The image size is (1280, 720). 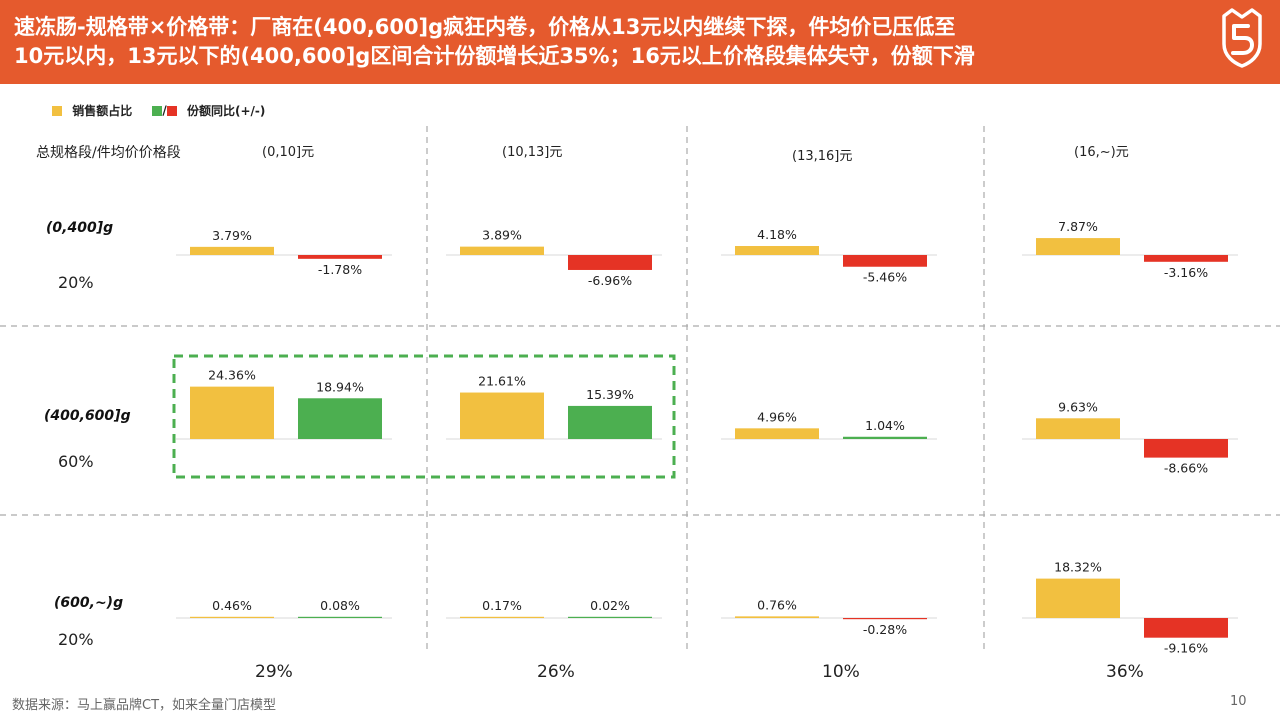 I want to click on yoy-bar-r1c1, so click(x=340, y=257).